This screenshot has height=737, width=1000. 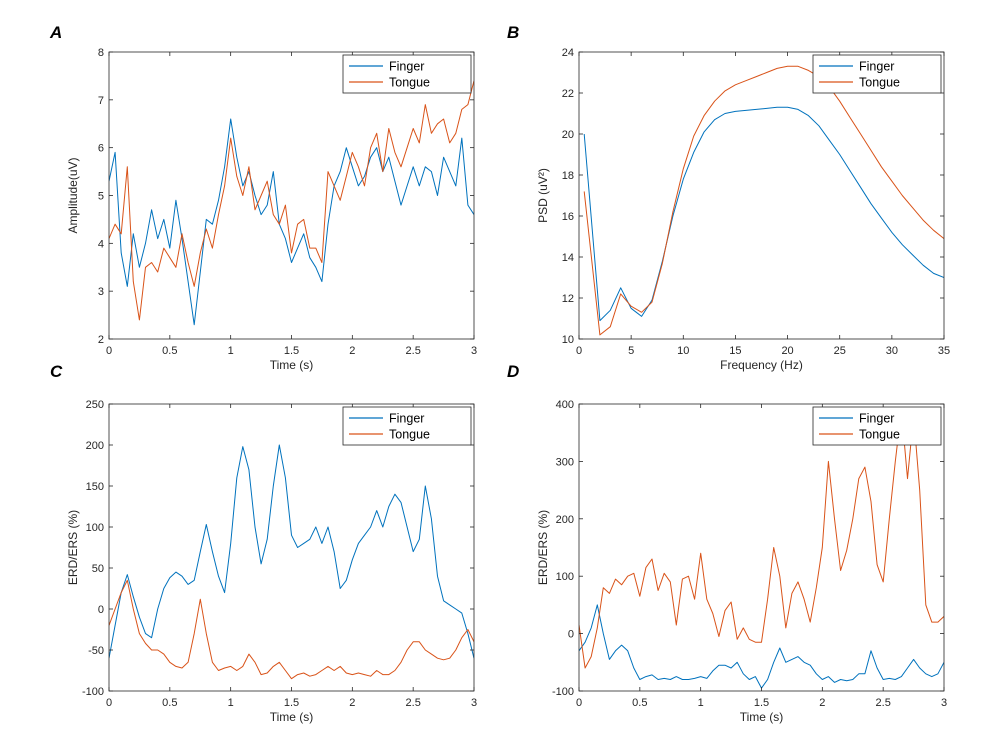 What do you see at coordinates (840, 351) in the screenshot?
I see `x-tick-label: 25` at bounding box center [840, 351].